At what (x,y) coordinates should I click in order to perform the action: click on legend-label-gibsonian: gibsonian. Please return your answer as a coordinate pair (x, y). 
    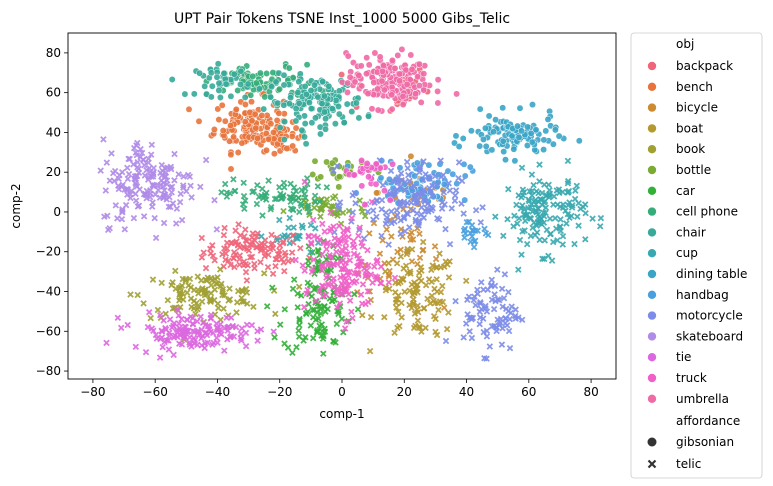
    Looking at the image, I should click on (705, 442).